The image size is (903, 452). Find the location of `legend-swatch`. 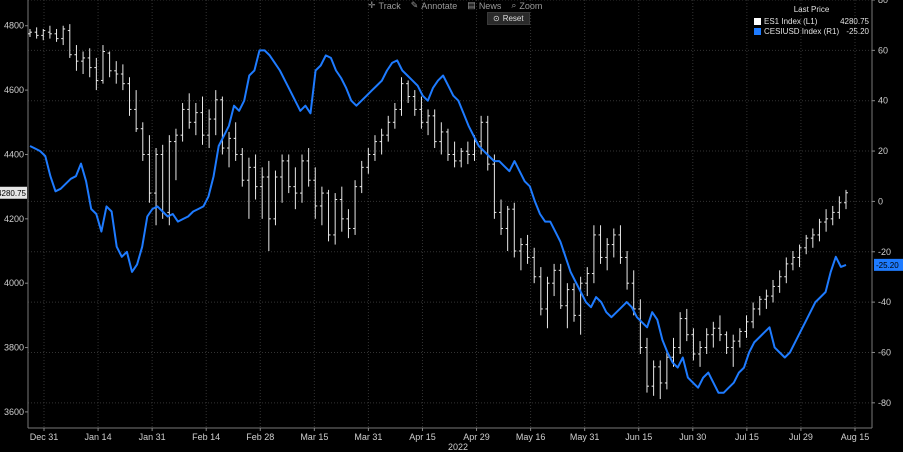

legend-swatch is located at coordinates (757, 21).